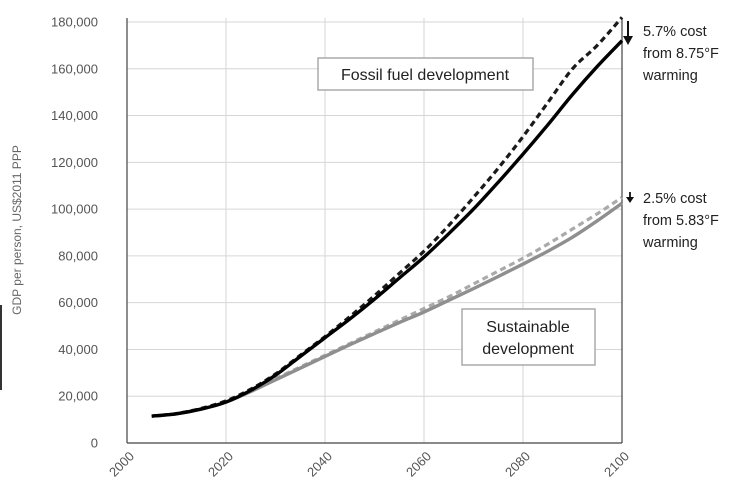 This screenshot has width=743, height=499. I want to click on sustainable-box-border, so click(528, 337).